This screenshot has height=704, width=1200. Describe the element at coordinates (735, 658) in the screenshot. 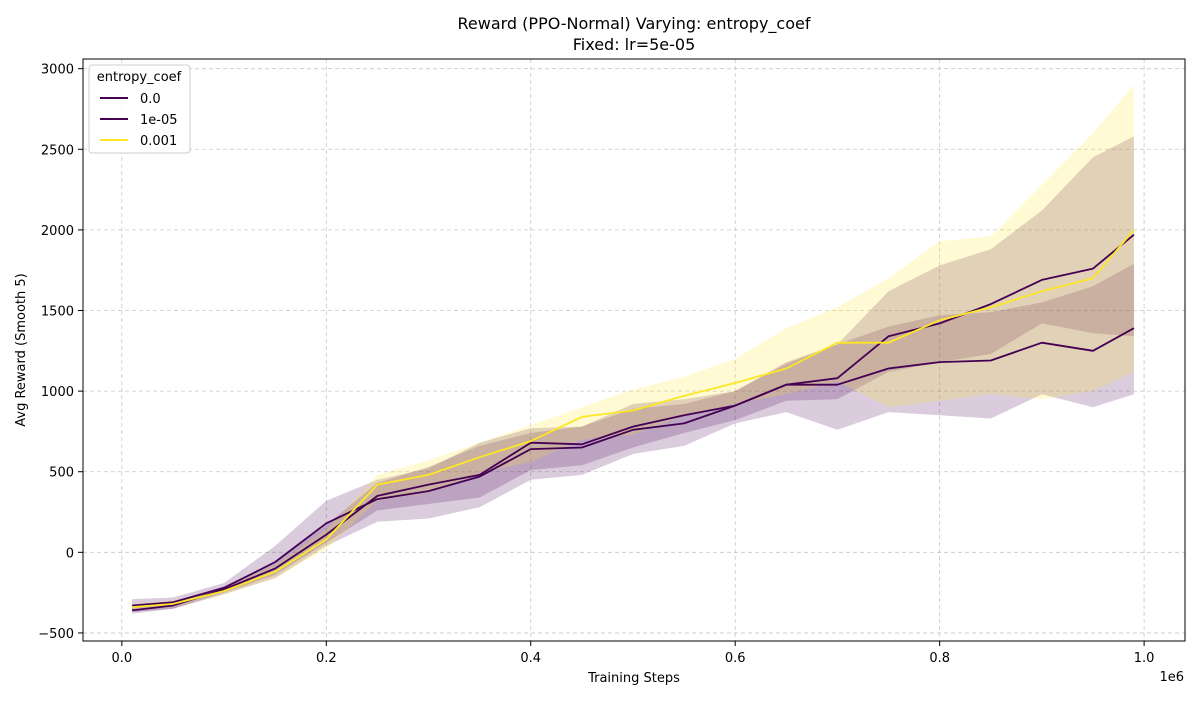

I see `x-tick-label: 0.6` at that location.